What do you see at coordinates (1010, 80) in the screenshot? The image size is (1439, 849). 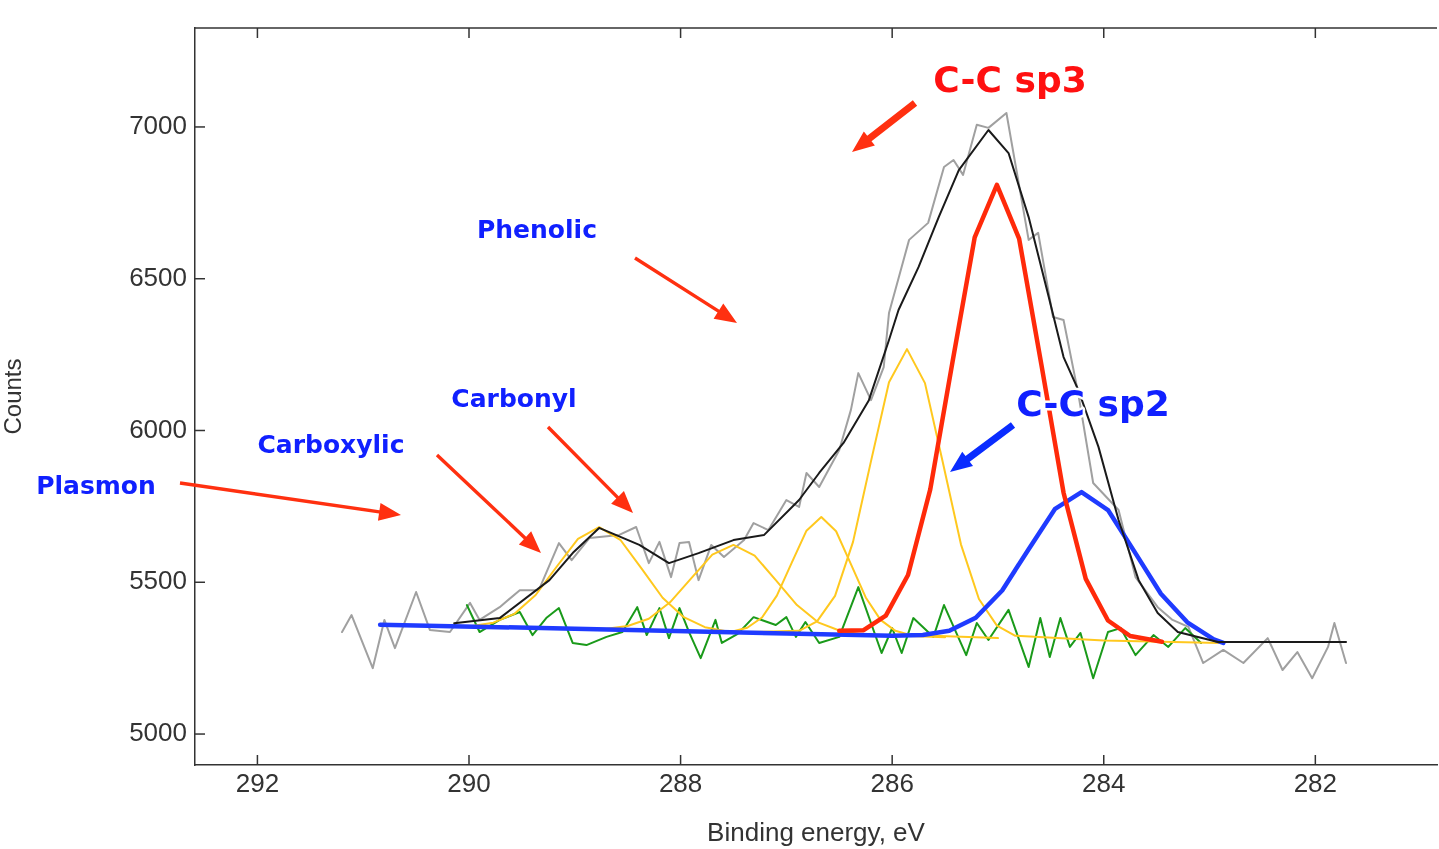 I see `annotation: C-C sp3` at bounding box center [1010, 80].